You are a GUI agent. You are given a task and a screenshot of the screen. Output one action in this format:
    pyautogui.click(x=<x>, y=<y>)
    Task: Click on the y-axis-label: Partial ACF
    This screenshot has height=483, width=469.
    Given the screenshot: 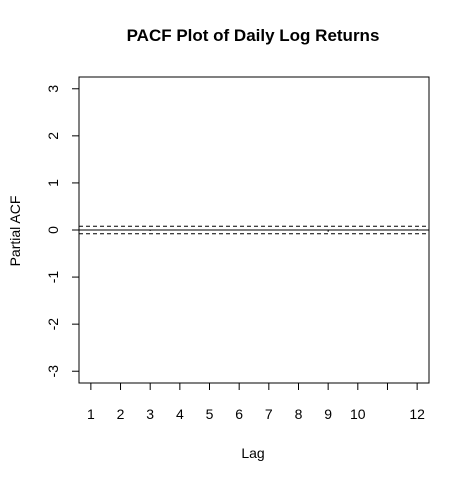 What is the action you would take?
    pyautogui.click(x=15, y=231)
    